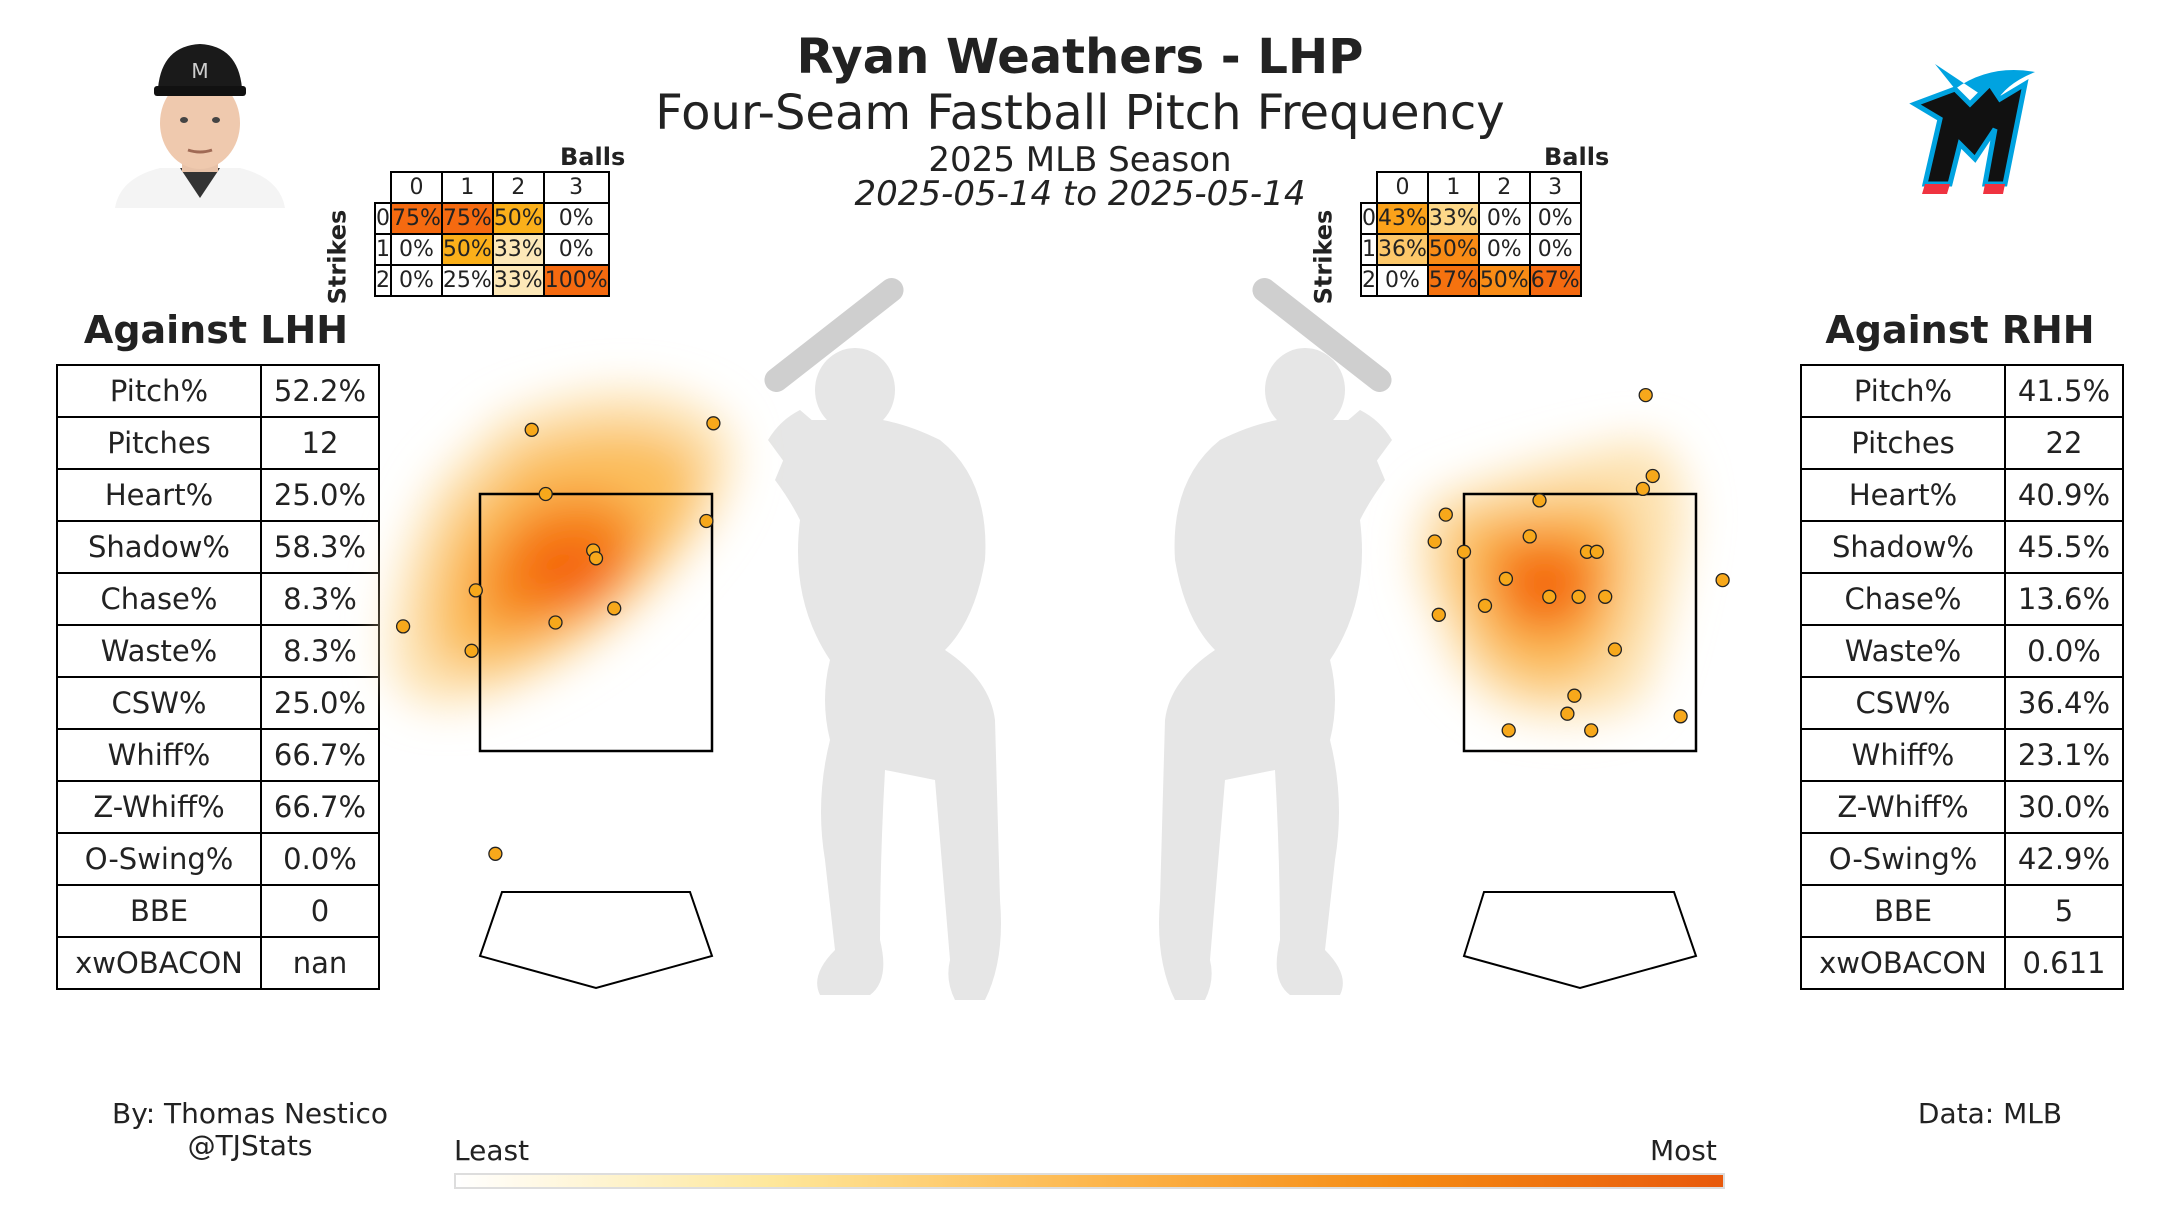 The width and height of the screenshot is (2160, 1215). I want to click on rhh-title: Against RHH, so click(1960, 330).